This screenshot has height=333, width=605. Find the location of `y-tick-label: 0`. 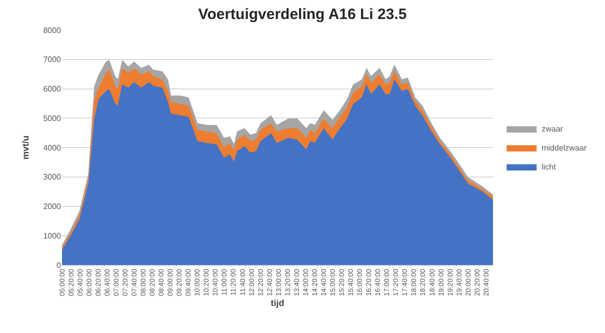

y-tick-label: 0 is located at coordinates (59, 265).